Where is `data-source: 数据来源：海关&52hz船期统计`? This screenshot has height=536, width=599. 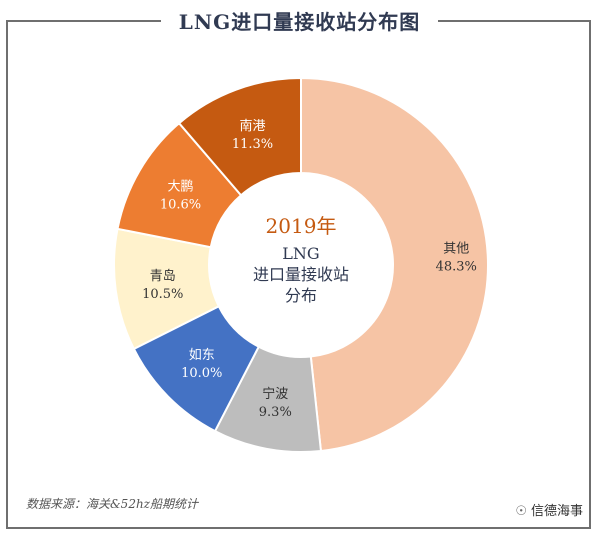
data-source: 数据来源：海关&52hz船期统计 is located at coordinates (112, 504).